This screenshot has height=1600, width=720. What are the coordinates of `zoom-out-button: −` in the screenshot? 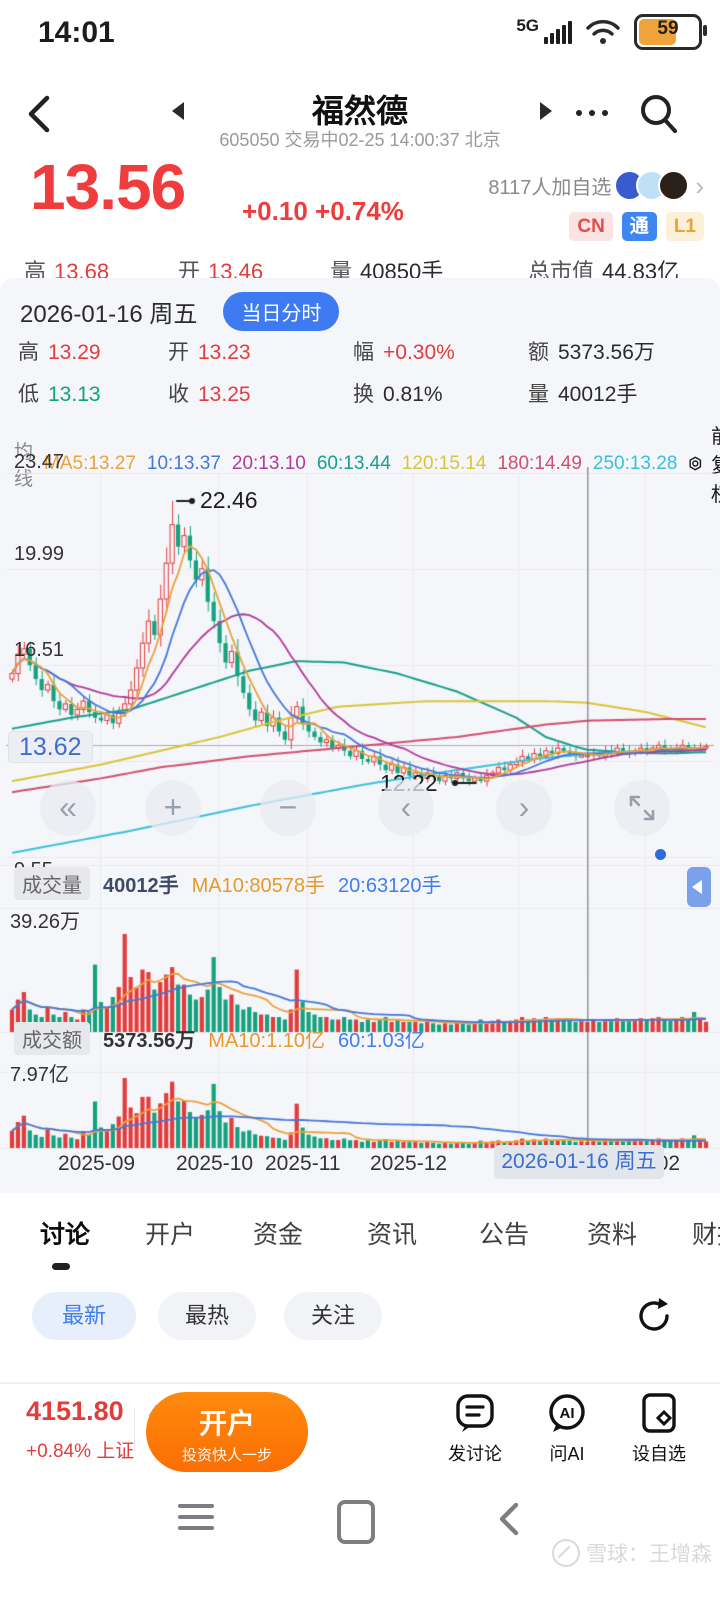 It's located at (288, 808).